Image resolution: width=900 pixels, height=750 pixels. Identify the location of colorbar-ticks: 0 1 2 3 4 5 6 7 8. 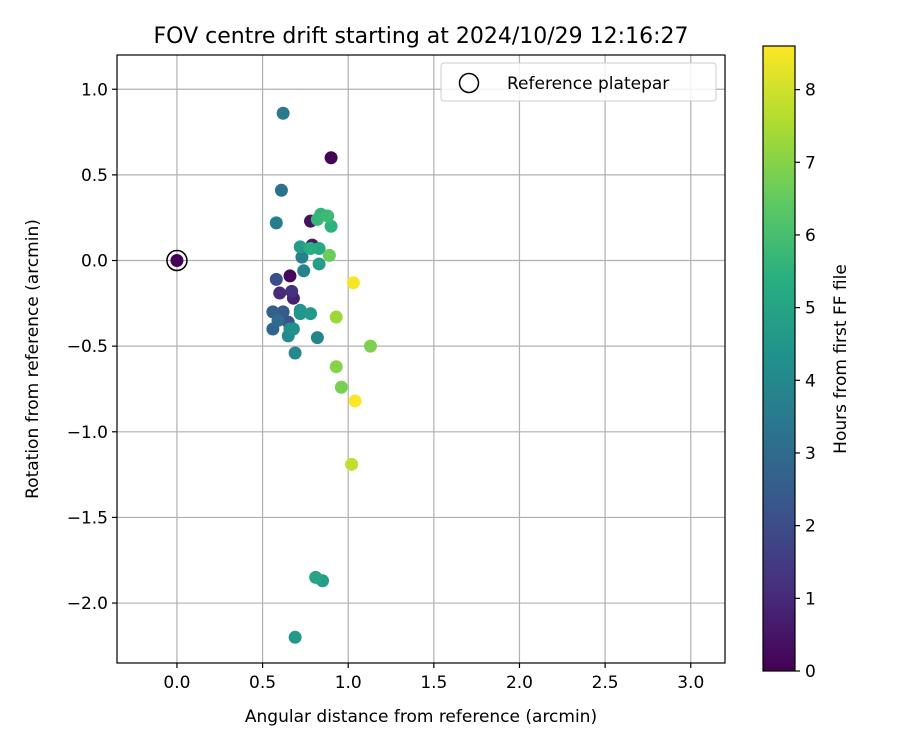
(805, 381).